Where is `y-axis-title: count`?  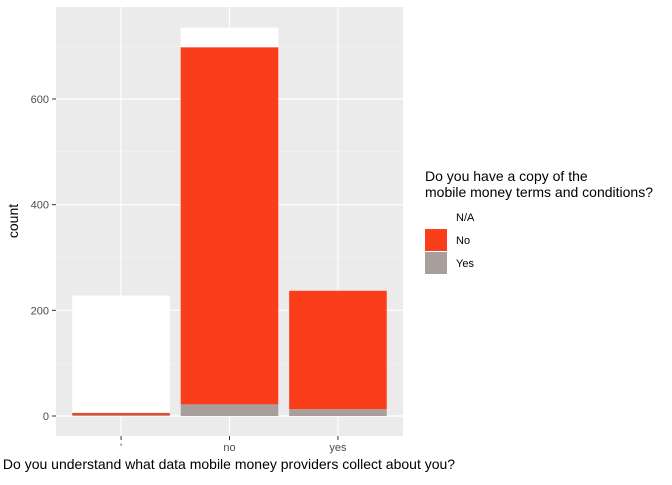 y-axis-title: count is located at coordinates (13, 221).